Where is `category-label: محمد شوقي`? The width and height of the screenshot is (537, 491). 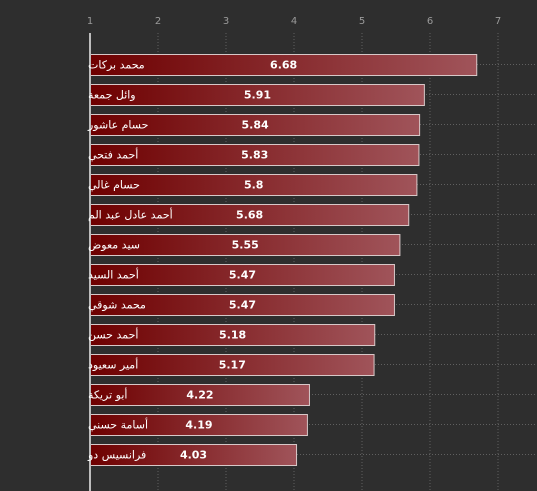
category-label: محمد شوقي is located at coordinates (117, 305).